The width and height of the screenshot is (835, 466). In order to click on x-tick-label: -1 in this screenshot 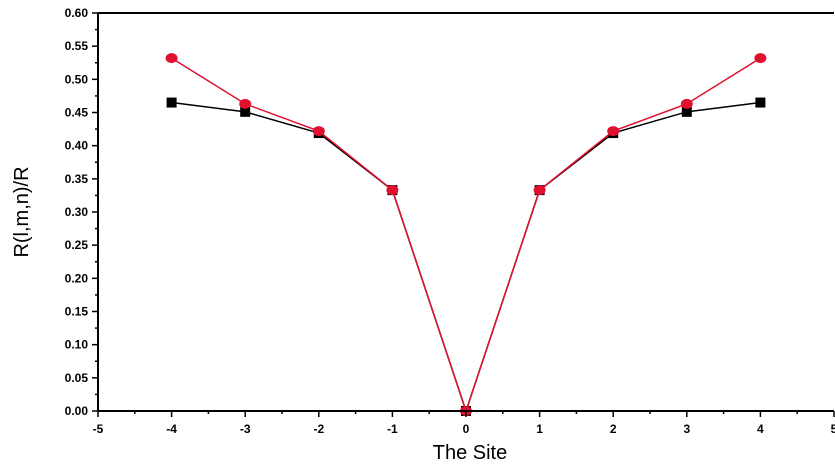, I will do `click(392, 429)`.